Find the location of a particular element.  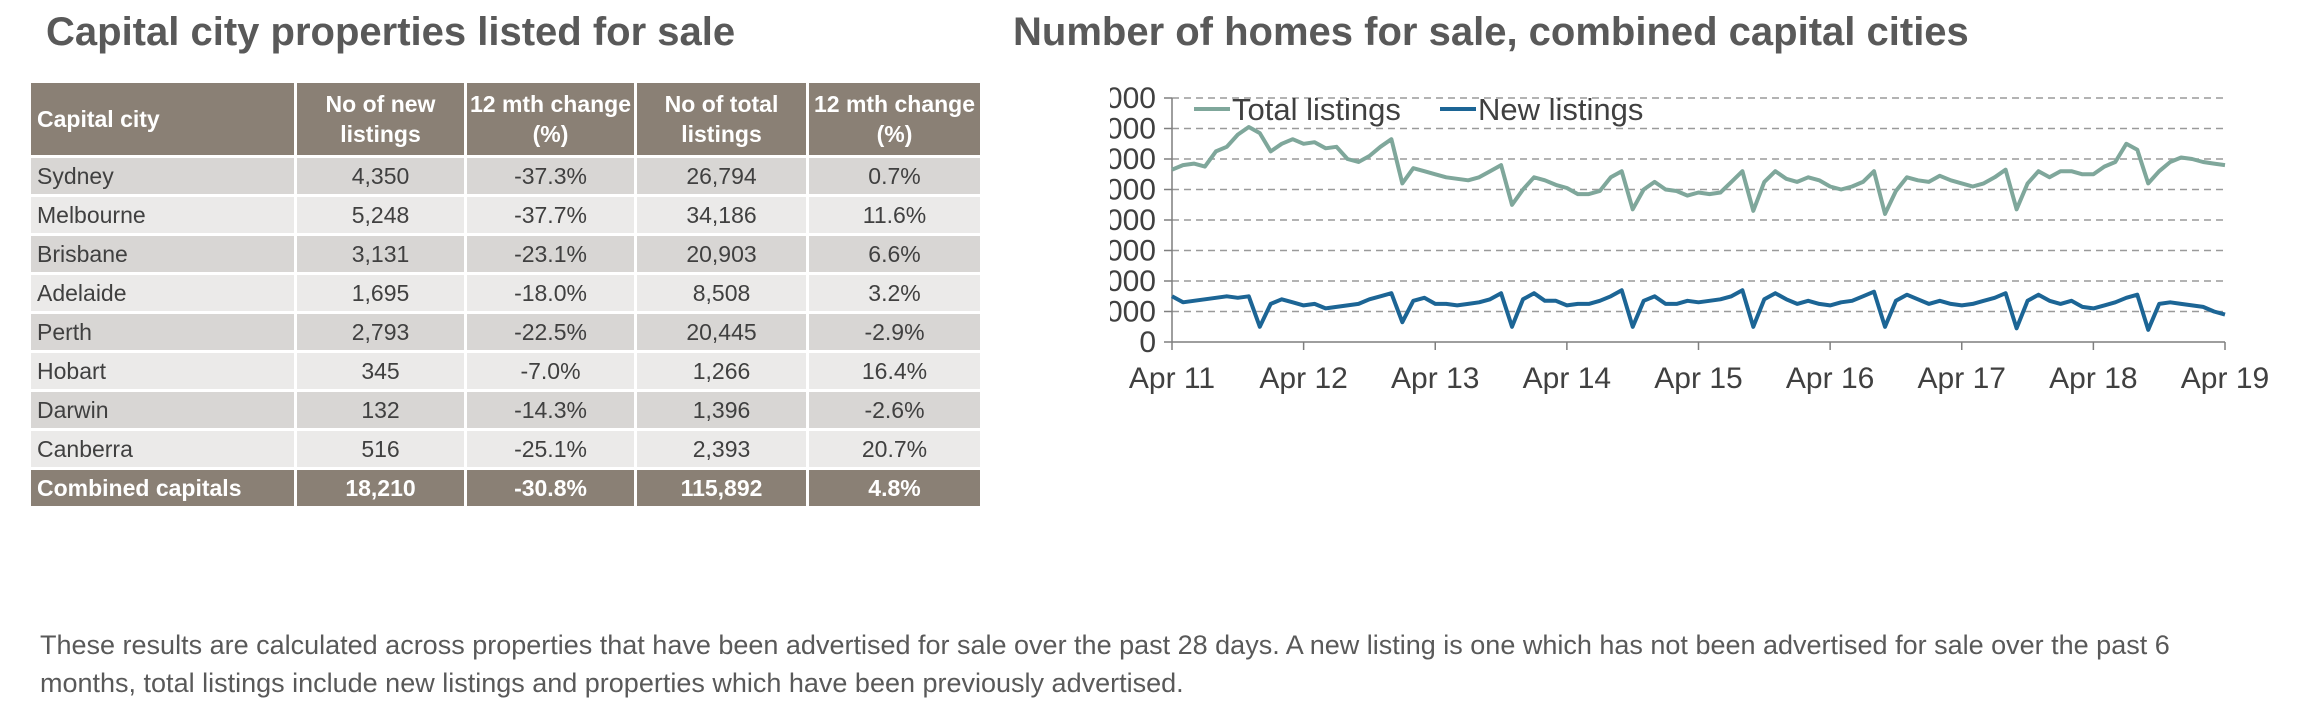

cell-total-listings: 26,794 is located at coordinates (721, 176).